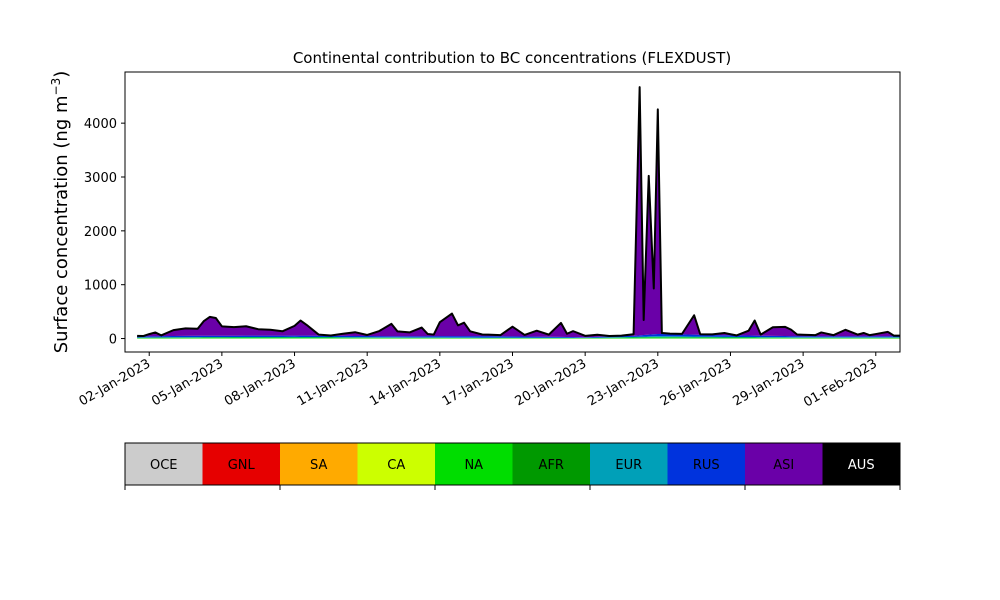 The width and height of the screenshot is (1000, 600). What do you see at coordinates (100, 232) in the screenshot?
I see `y-tick-label: 2000` at bounding box center [100, 232].